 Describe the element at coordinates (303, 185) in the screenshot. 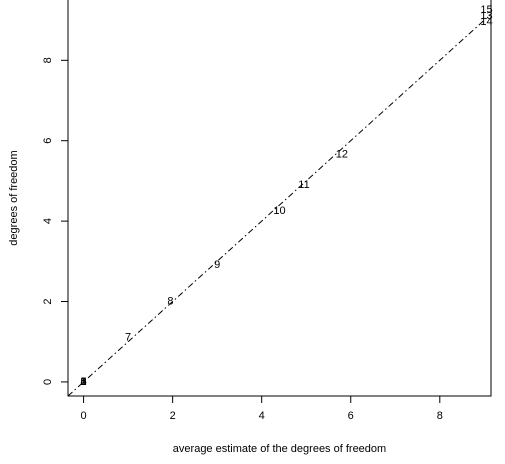

I see `point-label: 11` at that location.